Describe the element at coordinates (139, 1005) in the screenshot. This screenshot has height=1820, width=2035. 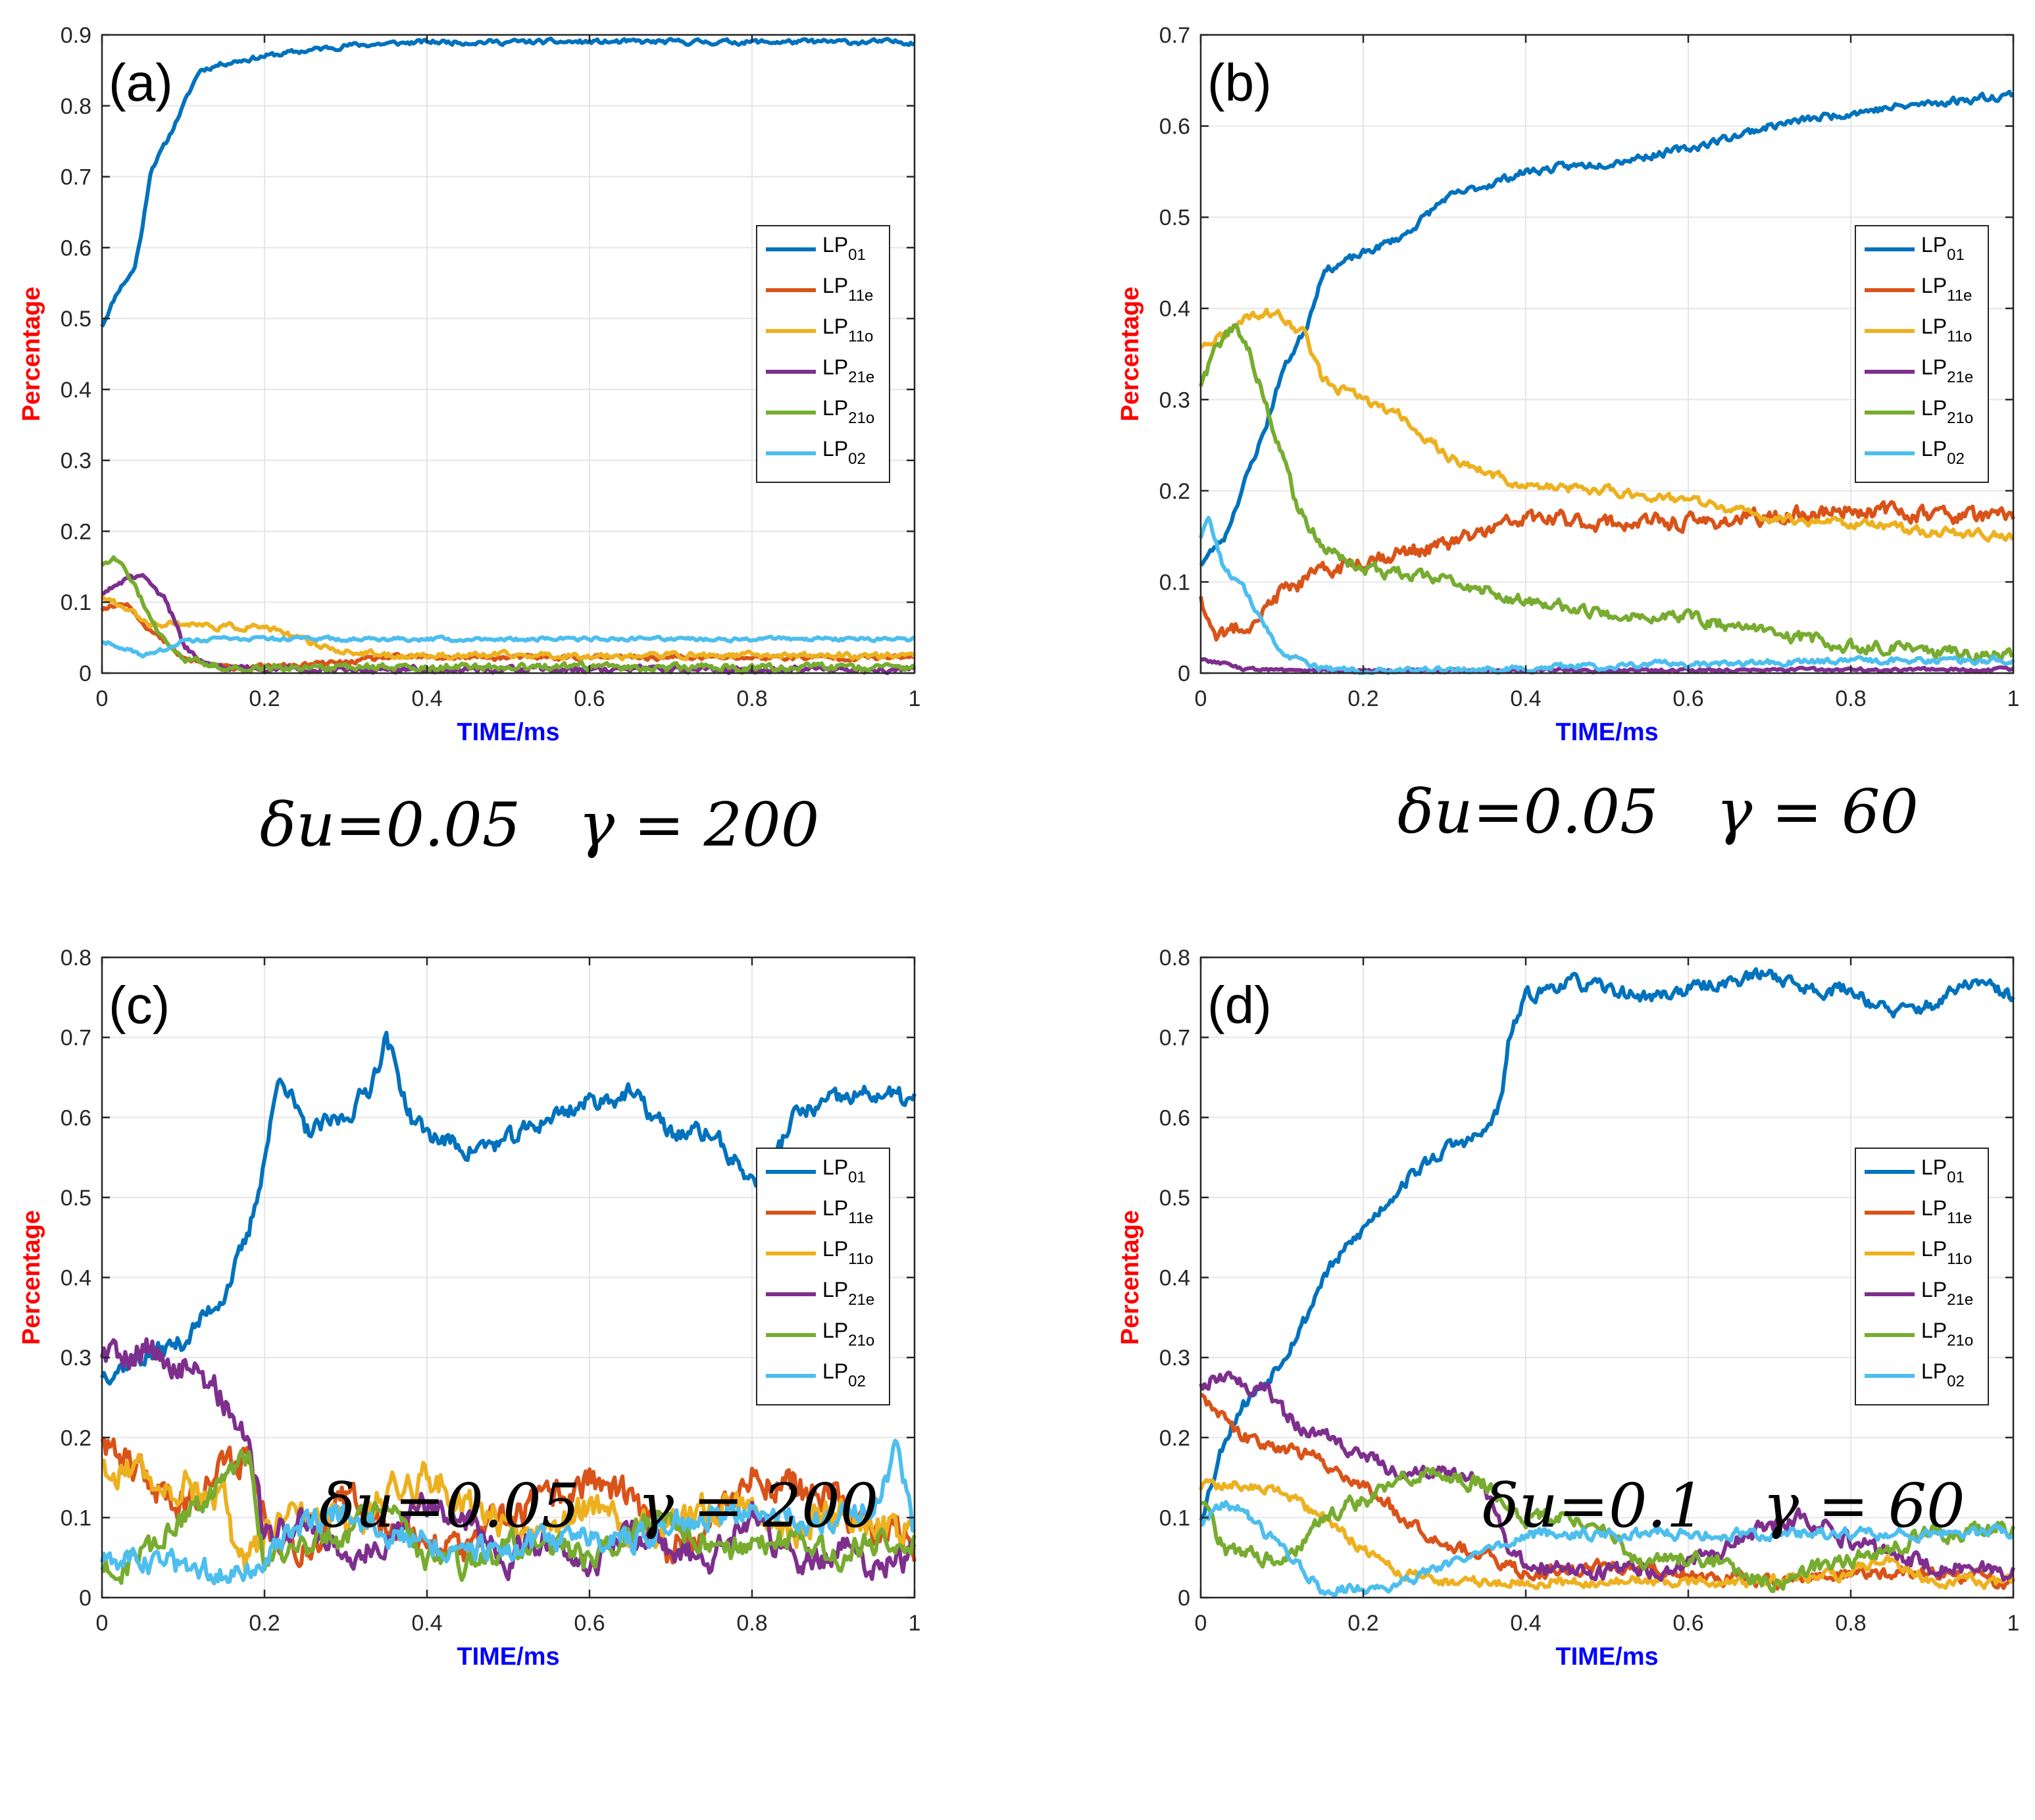
I see `panel-label: (c)` at that location.